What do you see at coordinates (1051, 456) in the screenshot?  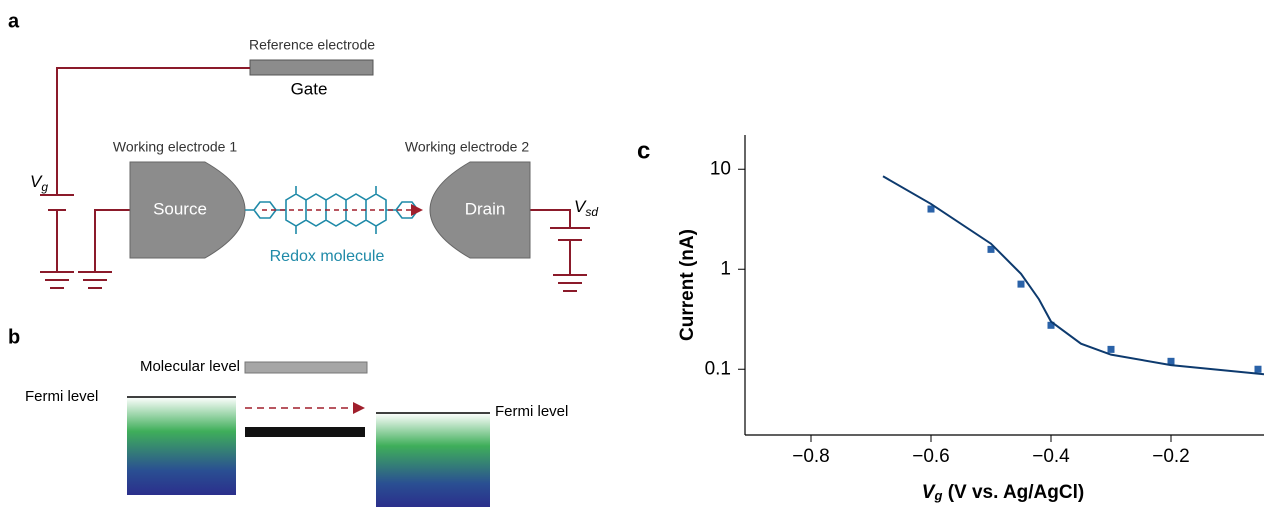 I see `x-tick-label: −0.4` at bounding box center [1051, 456].